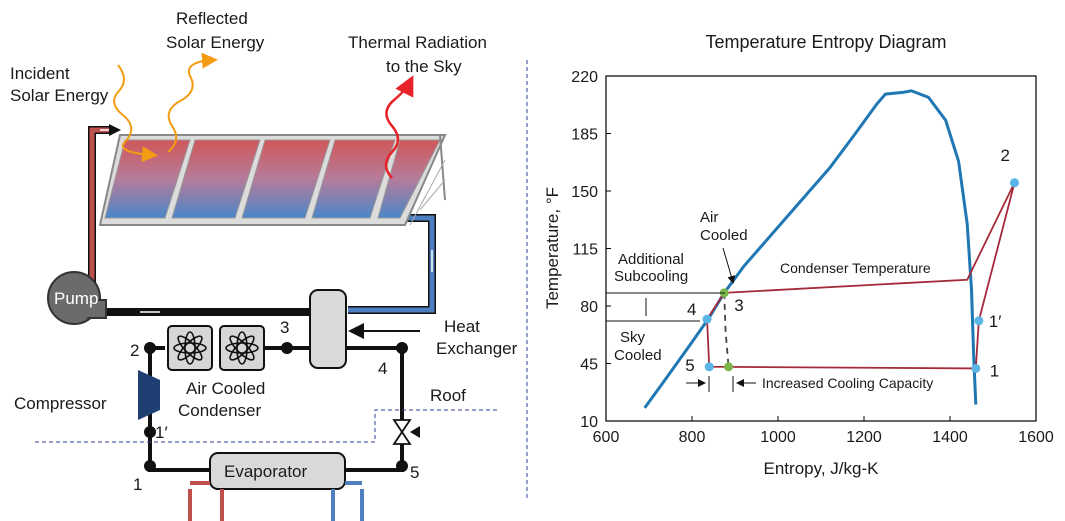 The height and width of the screenshot is (521, 1065). What do you see at coordinates (40, 73) in the screenshot?
I see `incident-label-1: Incident` at bounding box center [40, 73].